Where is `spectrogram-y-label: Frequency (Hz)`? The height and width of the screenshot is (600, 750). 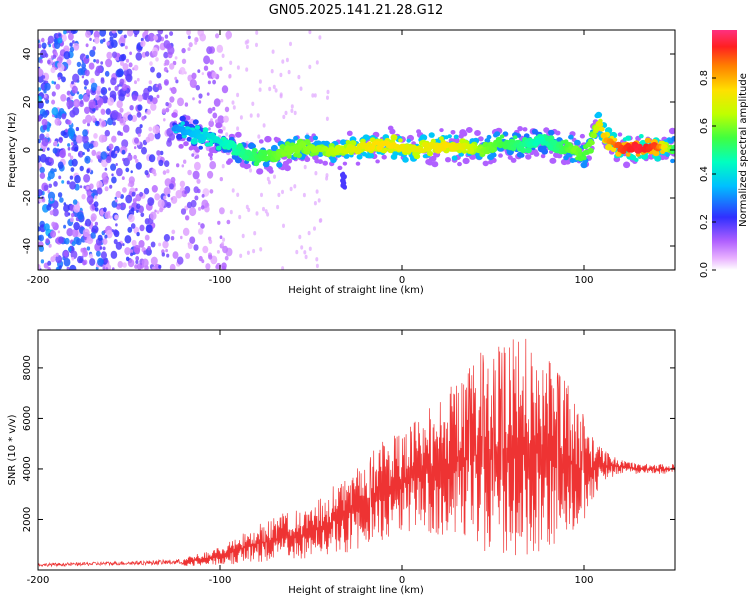
spectrogram-y-label: Frequency (Hz) is located at coordinates (12, 150).